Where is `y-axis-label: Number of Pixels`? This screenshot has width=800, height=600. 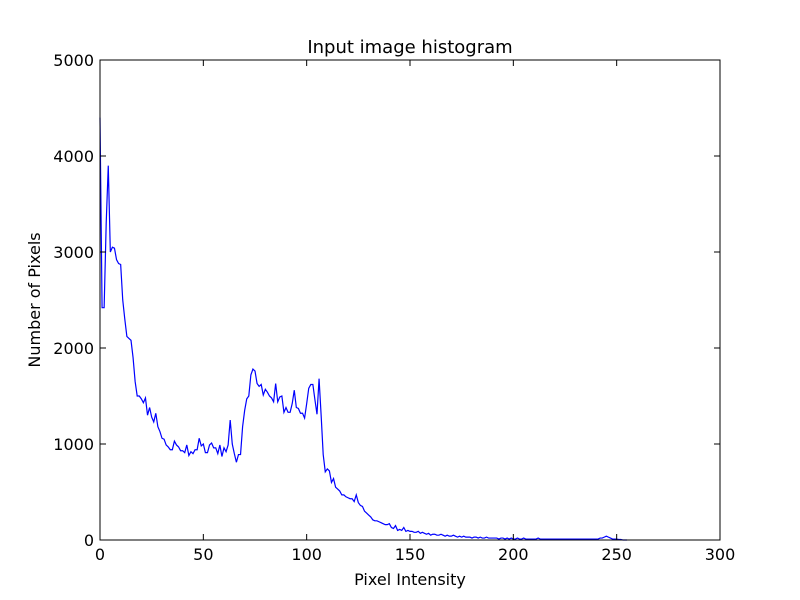
y-axis-label: Number of Pixels is located at coordinates (34, 299).